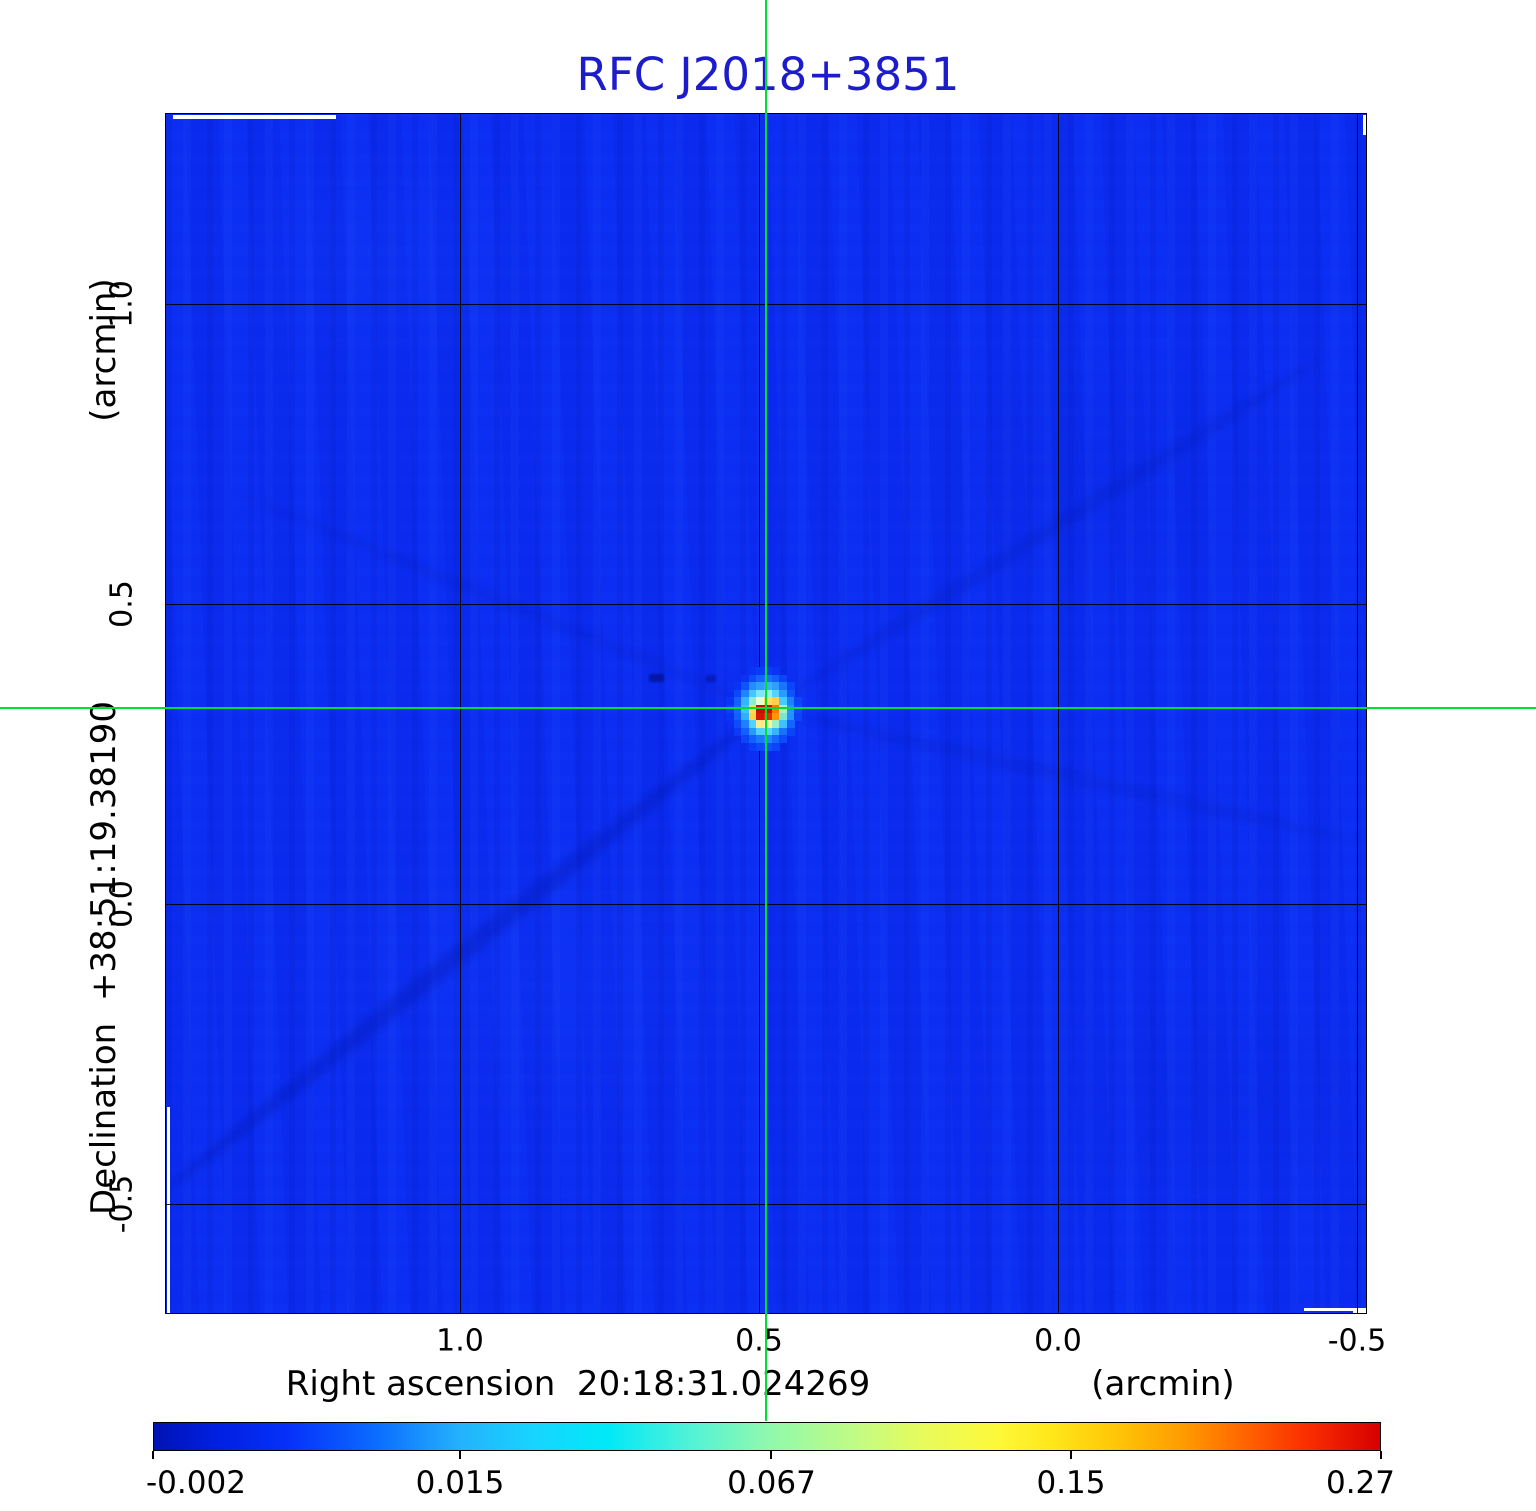 The width and height of the screenshot is (1536, 1511). What do you see at coordinates (122, 604) in the screenshot?
I see `y-tick-label: 0.5` at bounding box center [122, 604].